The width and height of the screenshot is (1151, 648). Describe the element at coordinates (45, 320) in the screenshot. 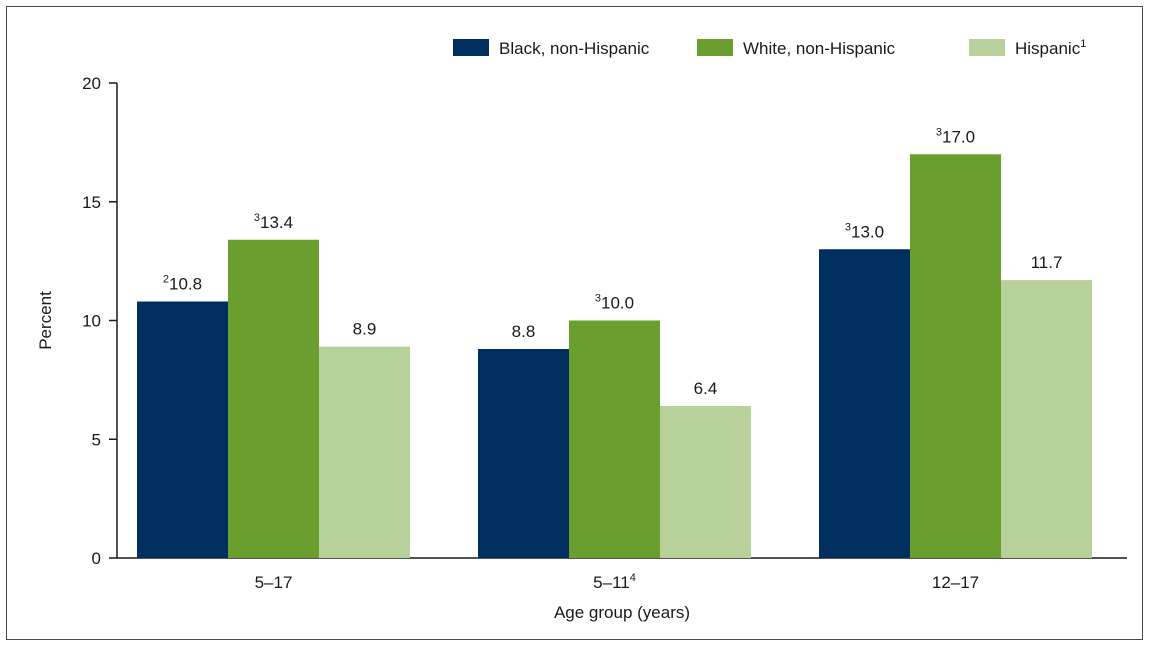

I see `y-axis-title: Percent` at that location.